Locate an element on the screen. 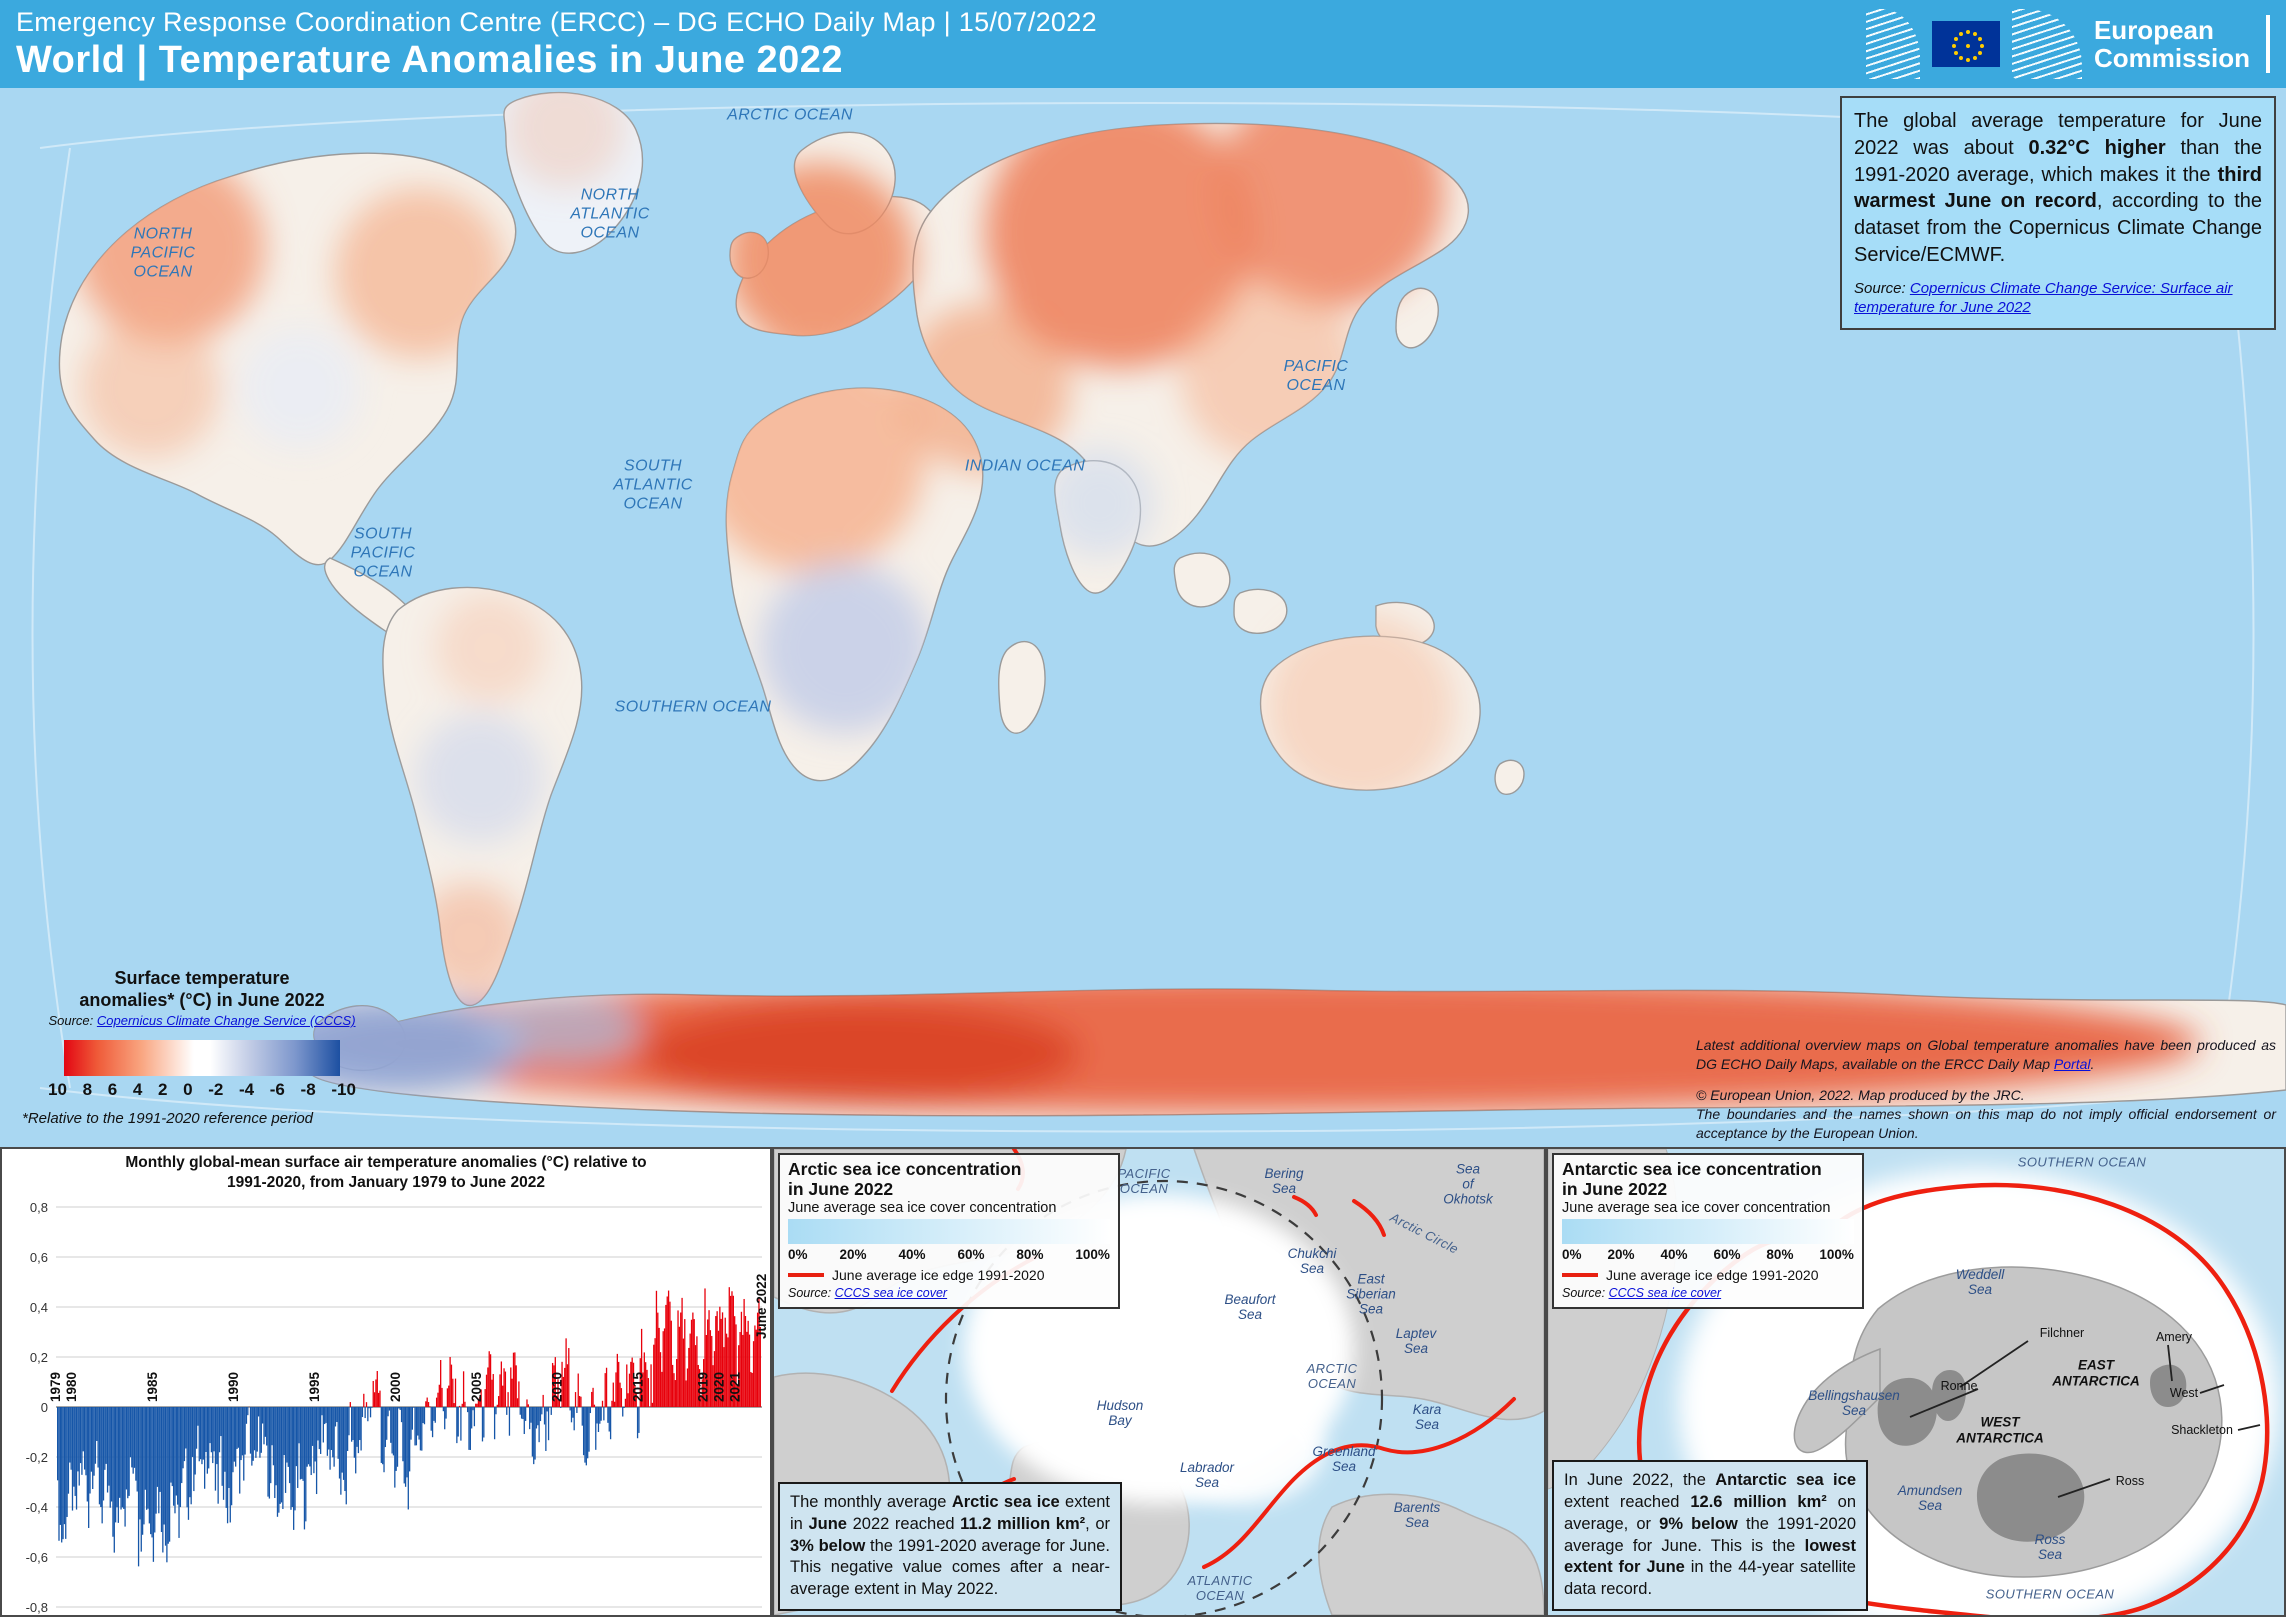 The height and width of the screenshot is (1617, 2286). svg-text: 2005 is located at coordinates (476, 1386).